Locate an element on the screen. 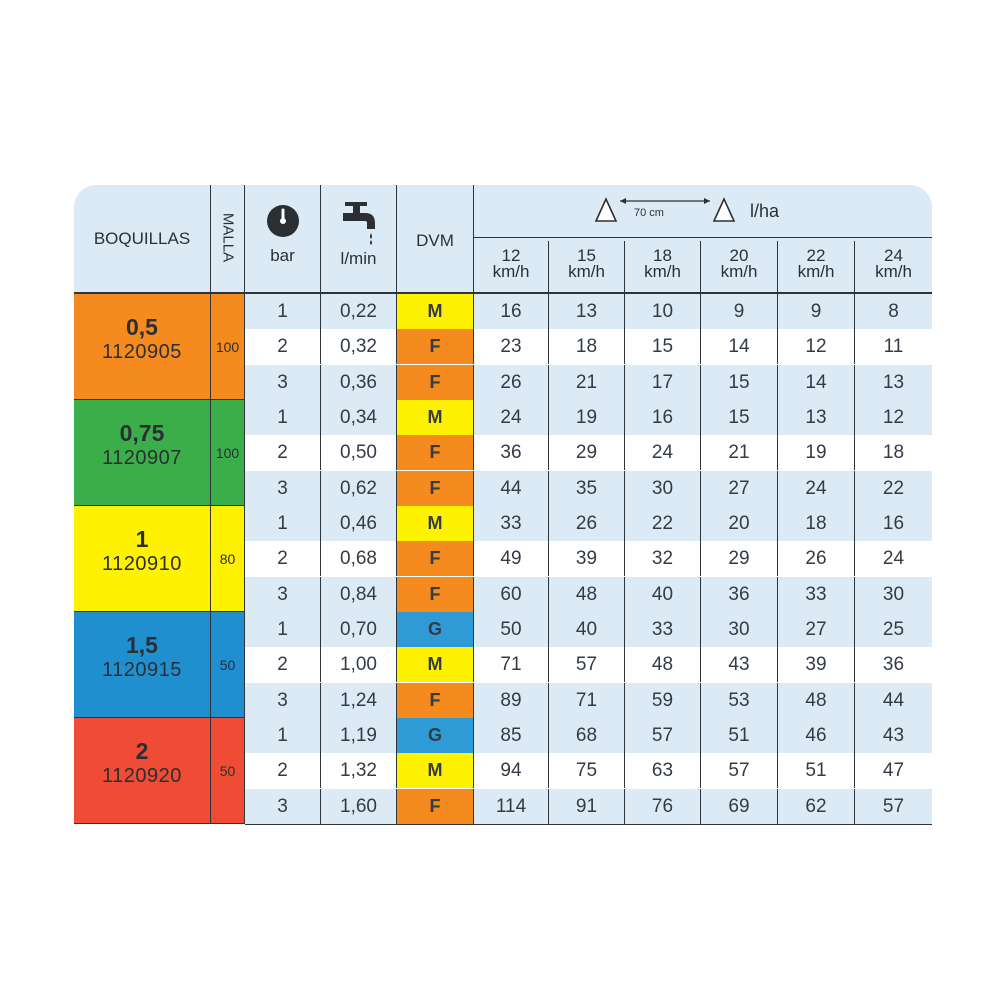 Image resolution: width=1000 pixels, height=1000 pixels. lmin-cell: 1,00 is located at coordinates (359, 664).